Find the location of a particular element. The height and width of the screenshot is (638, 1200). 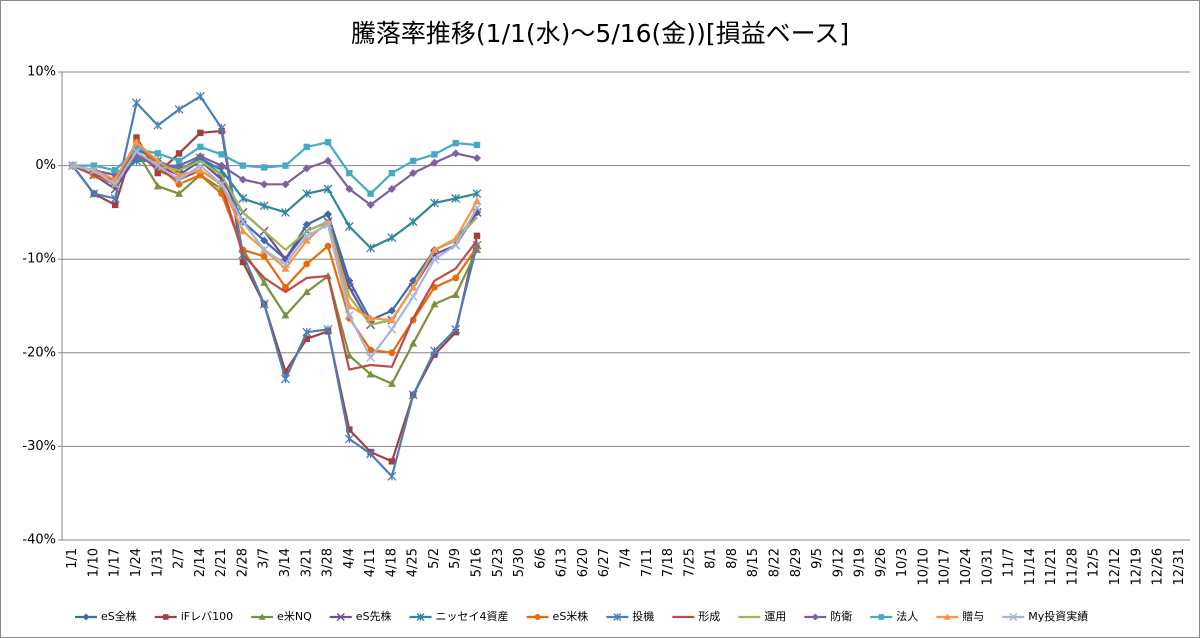

x-tick-label: 9/19 is located at coordinates (860, 562).